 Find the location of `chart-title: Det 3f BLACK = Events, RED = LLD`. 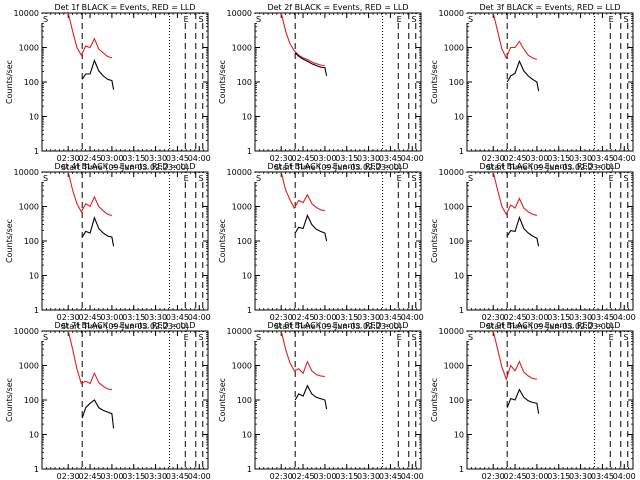

chart-title: Det 3f BLACK = Events, RED = LLD is located at coordinates (549, 7).